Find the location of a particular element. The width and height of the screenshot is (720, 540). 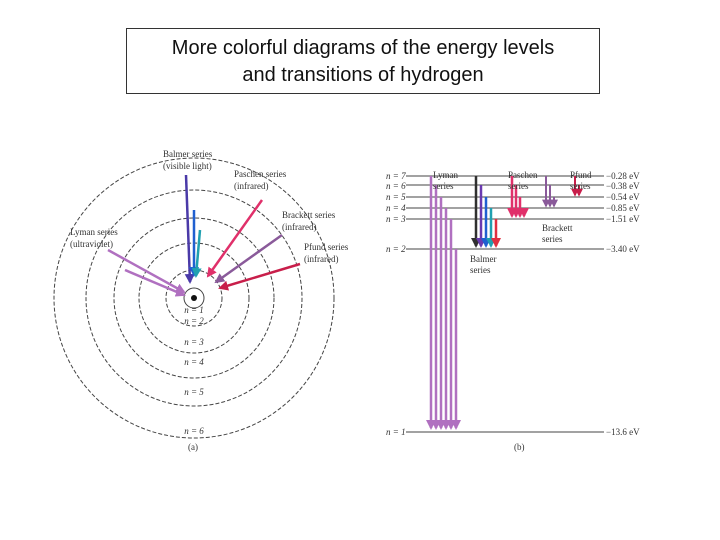

level-n7: n = 7 is located at coordinates (396, 176).